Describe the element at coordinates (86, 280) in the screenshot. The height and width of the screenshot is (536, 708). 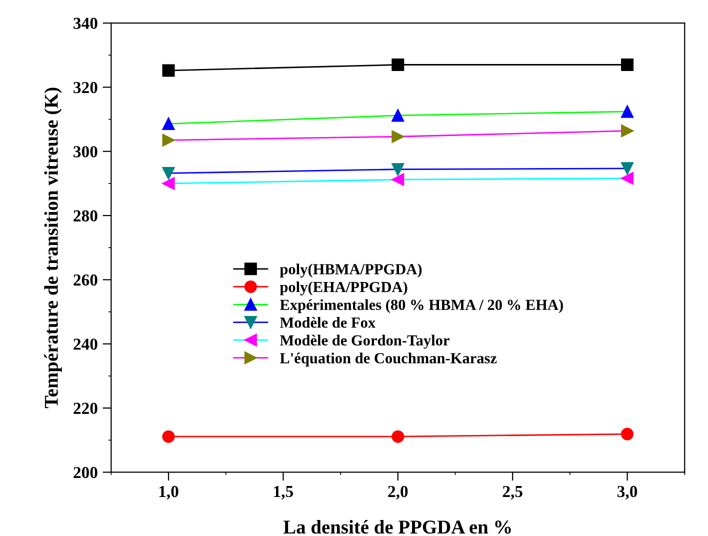
I see `y-tick-label: 260` at that location.